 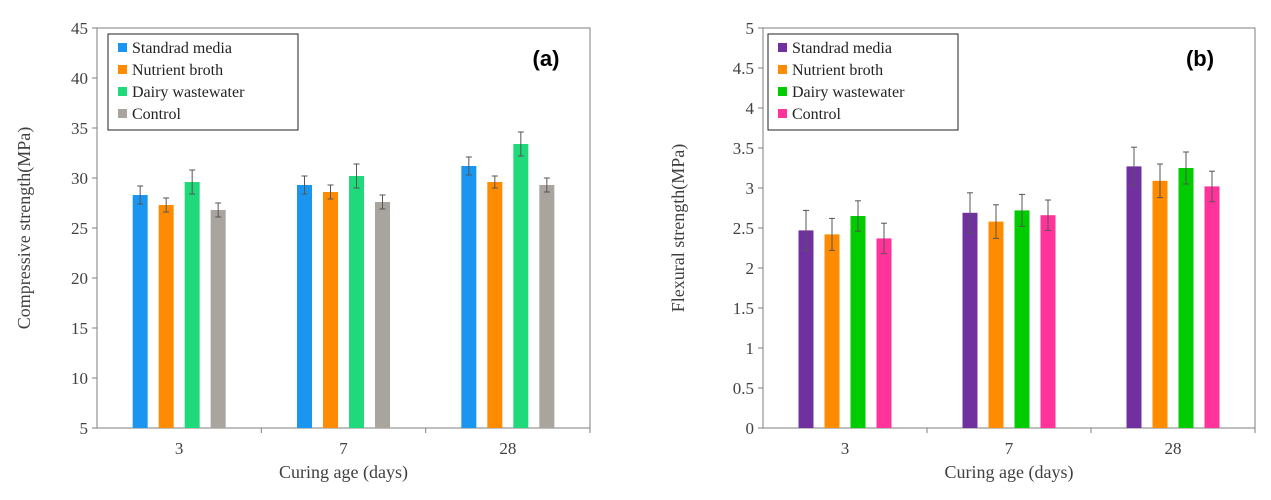 I want to click on y-tick-label: 0, so click(x=750, y=428).